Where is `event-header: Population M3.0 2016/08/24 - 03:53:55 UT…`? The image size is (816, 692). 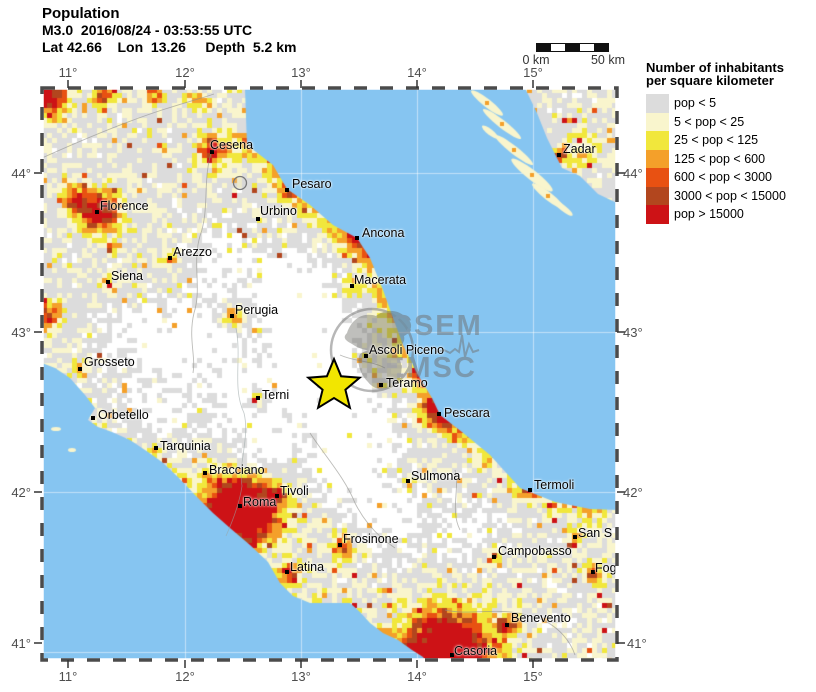 event-header: Population M3.0 2016/08/24 - 03:53:55 UT… is located at coordinates (169, 30).